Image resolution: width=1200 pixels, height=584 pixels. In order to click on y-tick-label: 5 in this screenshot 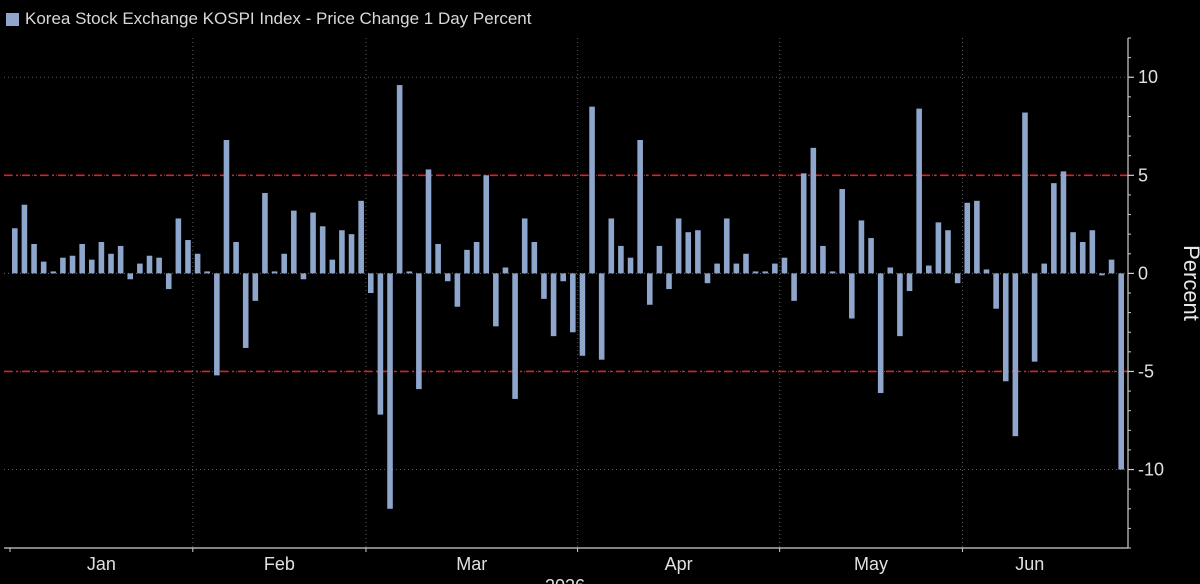, I will do `click(1143, 175)`.